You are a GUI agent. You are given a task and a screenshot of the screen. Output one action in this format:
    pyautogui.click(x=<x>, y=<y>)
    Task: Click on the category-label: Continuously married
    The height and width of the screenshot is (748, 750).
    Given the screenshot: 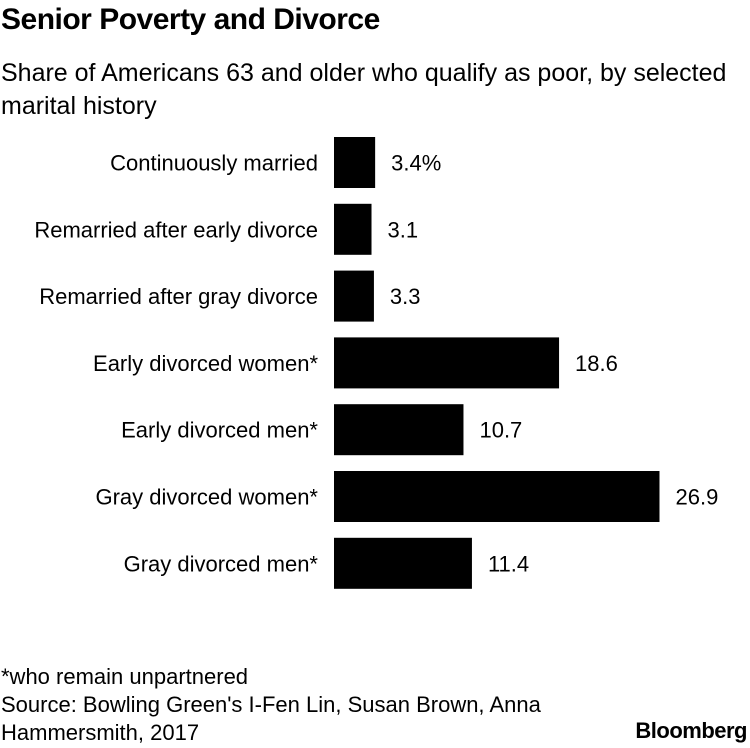 What is the action you would take?
    pyautogui.click(x=214, y=163)
    